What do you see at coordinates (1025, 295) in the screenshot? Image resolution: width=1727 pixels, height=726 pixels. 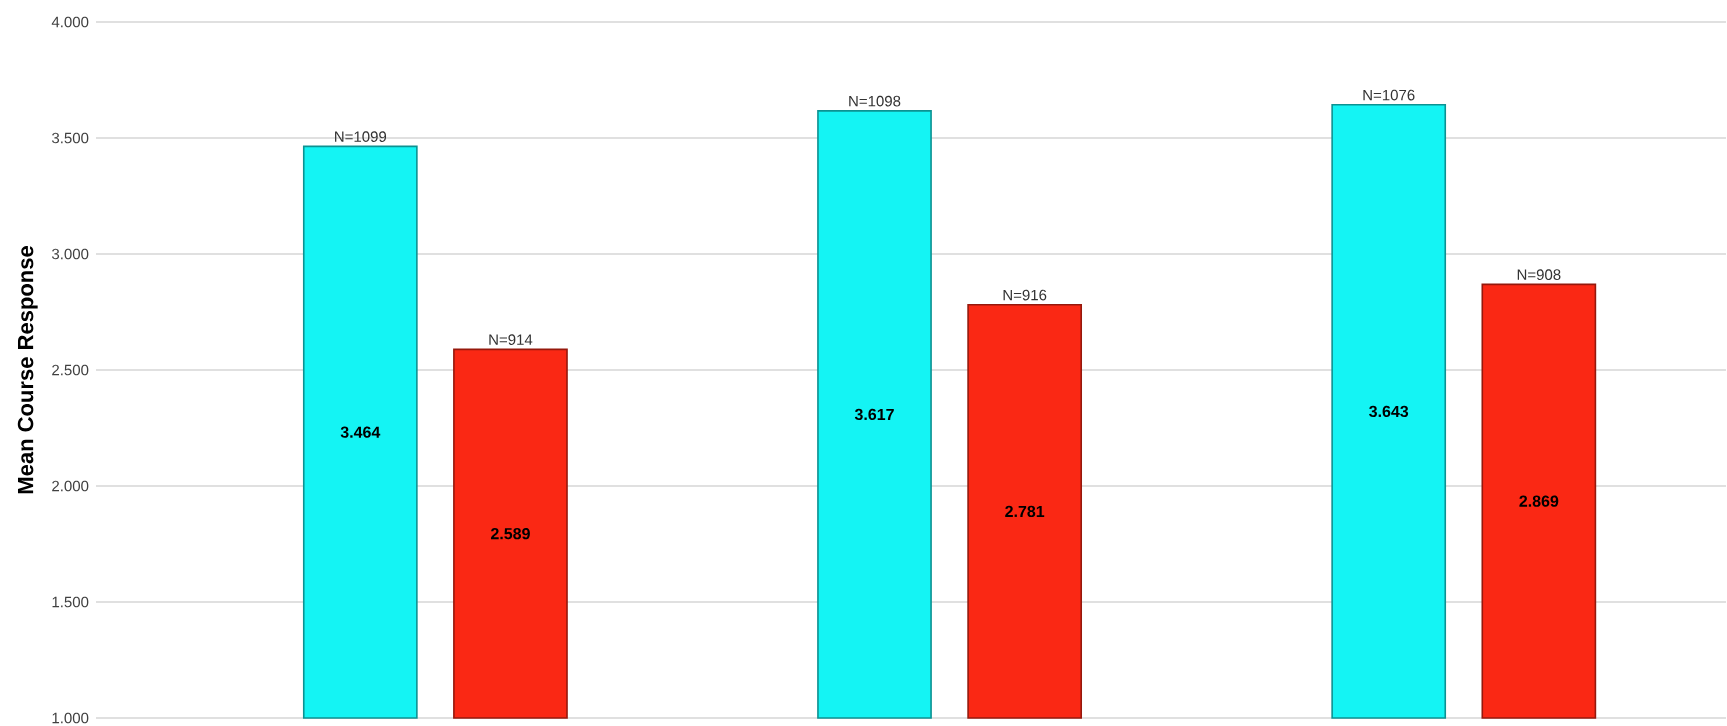 I see `annotation: N=916` at bounding box center [1025, 295].